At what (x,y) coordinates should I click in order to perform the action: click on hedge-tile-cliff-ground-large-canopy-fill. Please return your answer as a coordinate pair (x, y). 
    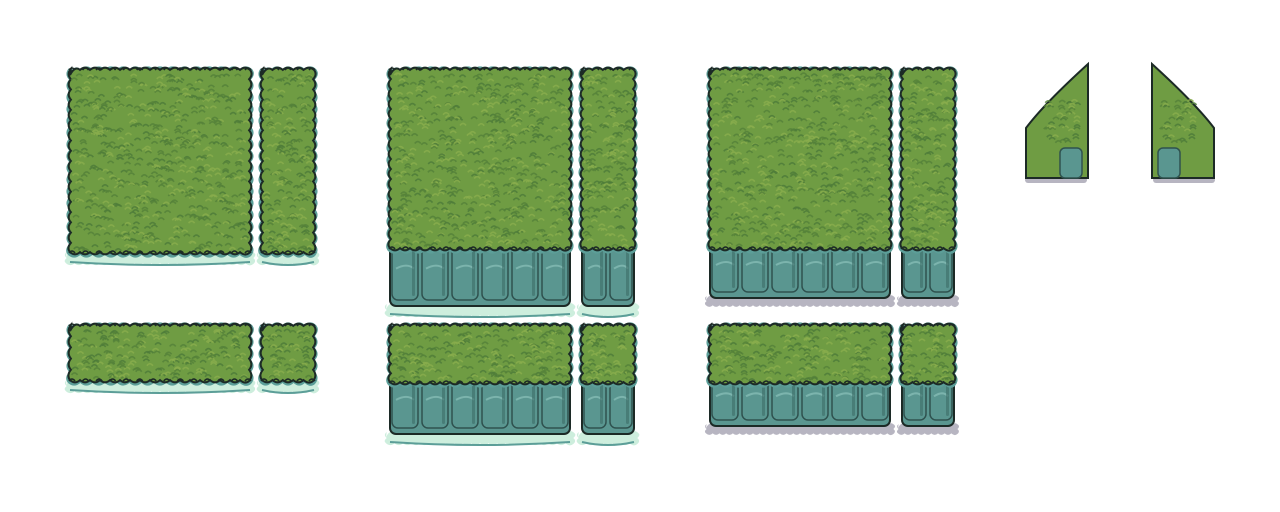
    Looking at the image, I should click on (800, 158).